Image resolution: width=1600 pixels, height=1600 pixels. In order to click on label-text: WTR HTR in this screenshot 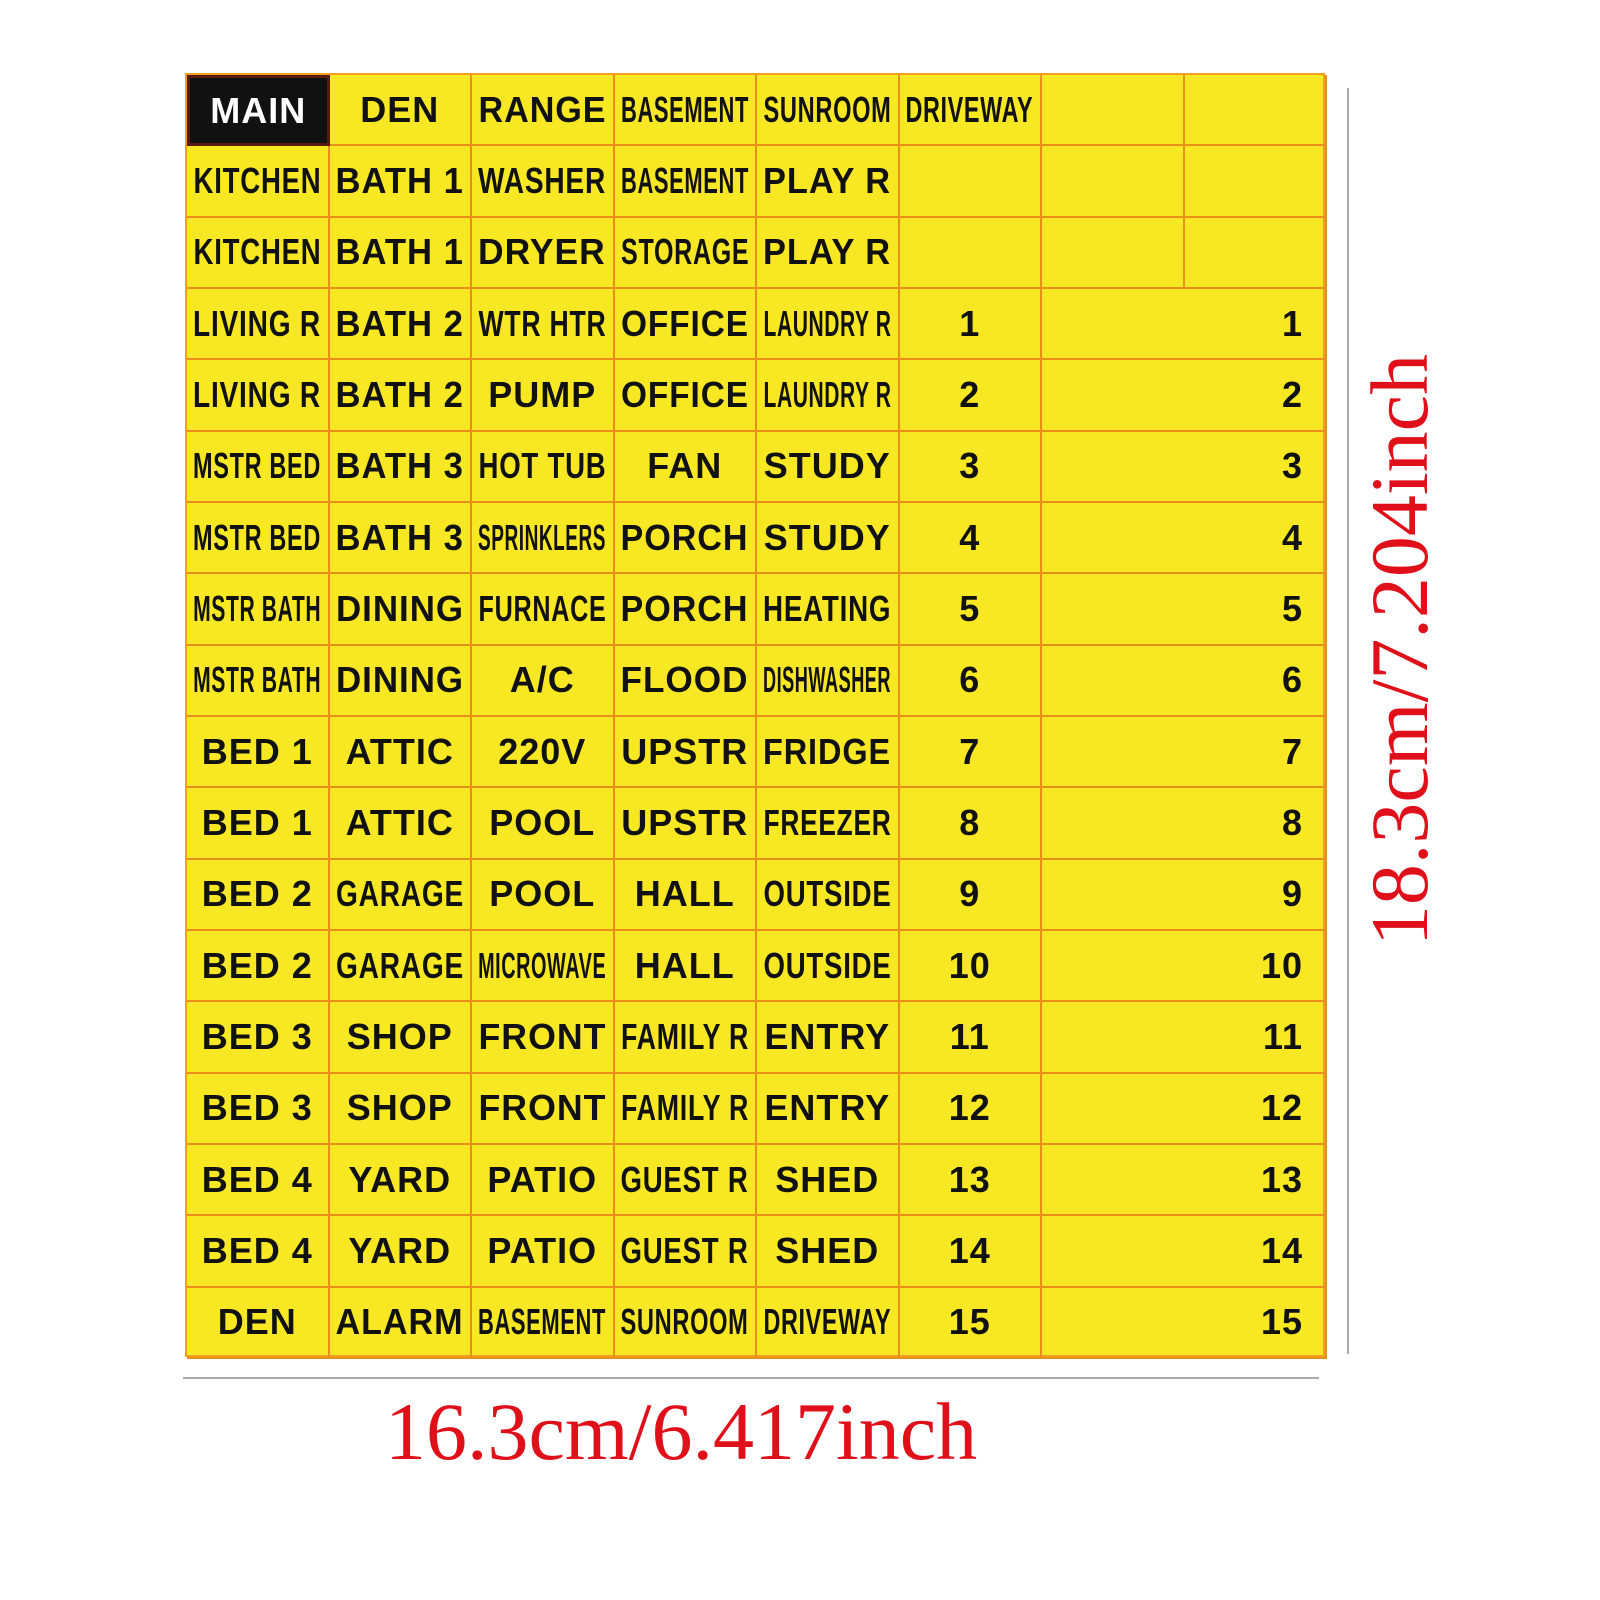, I will do `click(542, 323)`.